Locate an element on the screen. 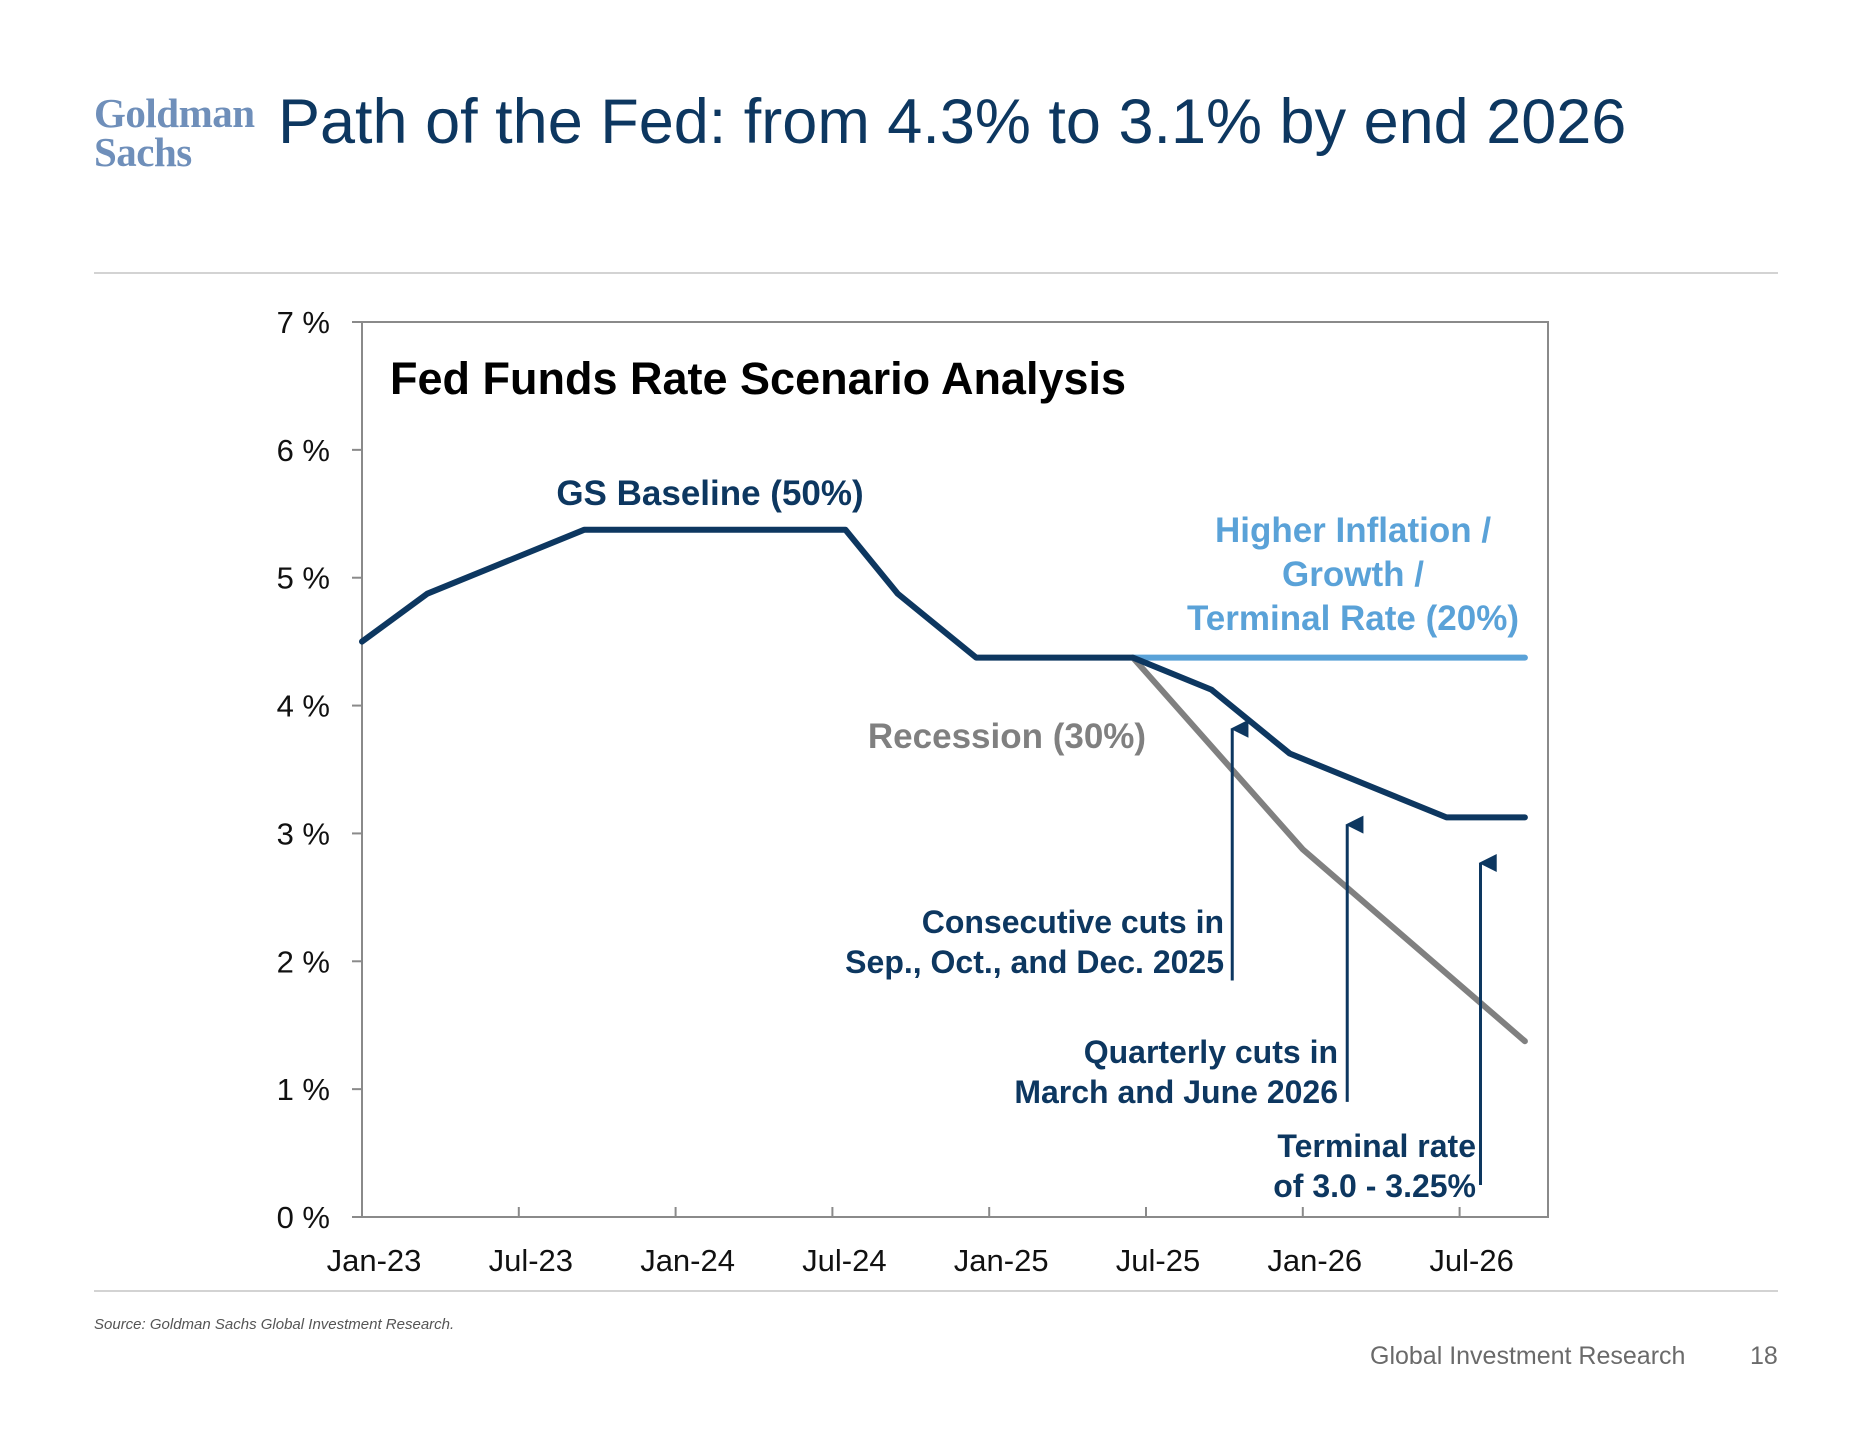 The image size is (1854, 1433). y-tick-label: 4 % is located at coordinates (303, 706).